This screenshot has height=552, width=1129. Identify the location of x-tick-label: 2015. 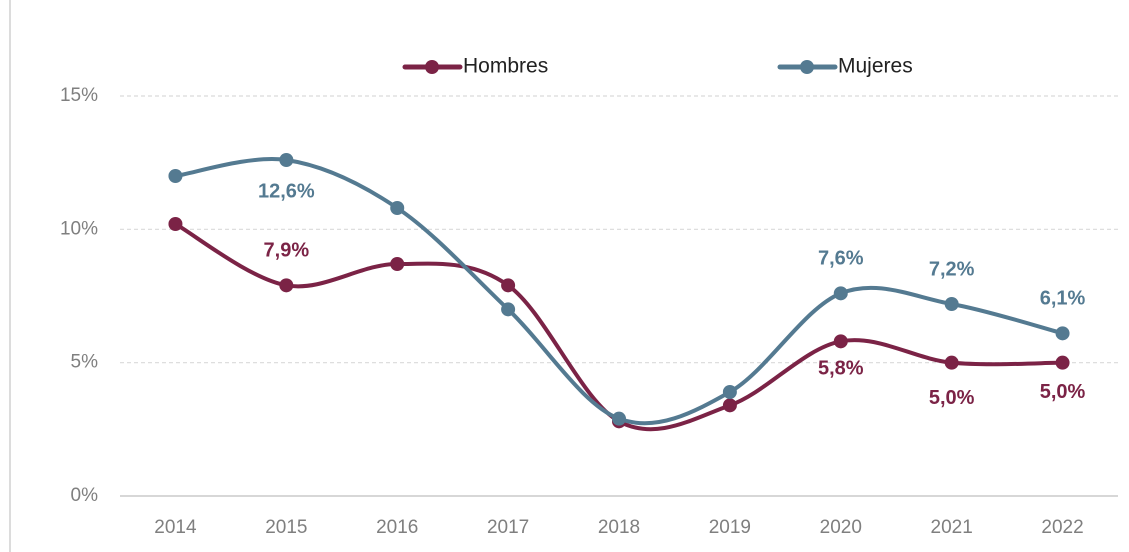
(286, 527).